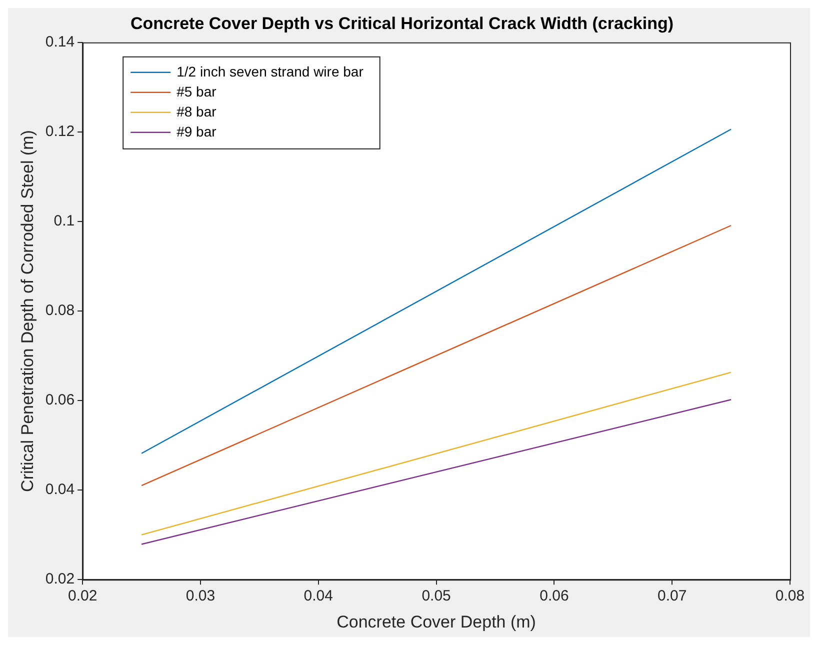 The width and height of the screenshot is (818, 645). I want to click on x-tick-label: 0.02, so click(83, 596).